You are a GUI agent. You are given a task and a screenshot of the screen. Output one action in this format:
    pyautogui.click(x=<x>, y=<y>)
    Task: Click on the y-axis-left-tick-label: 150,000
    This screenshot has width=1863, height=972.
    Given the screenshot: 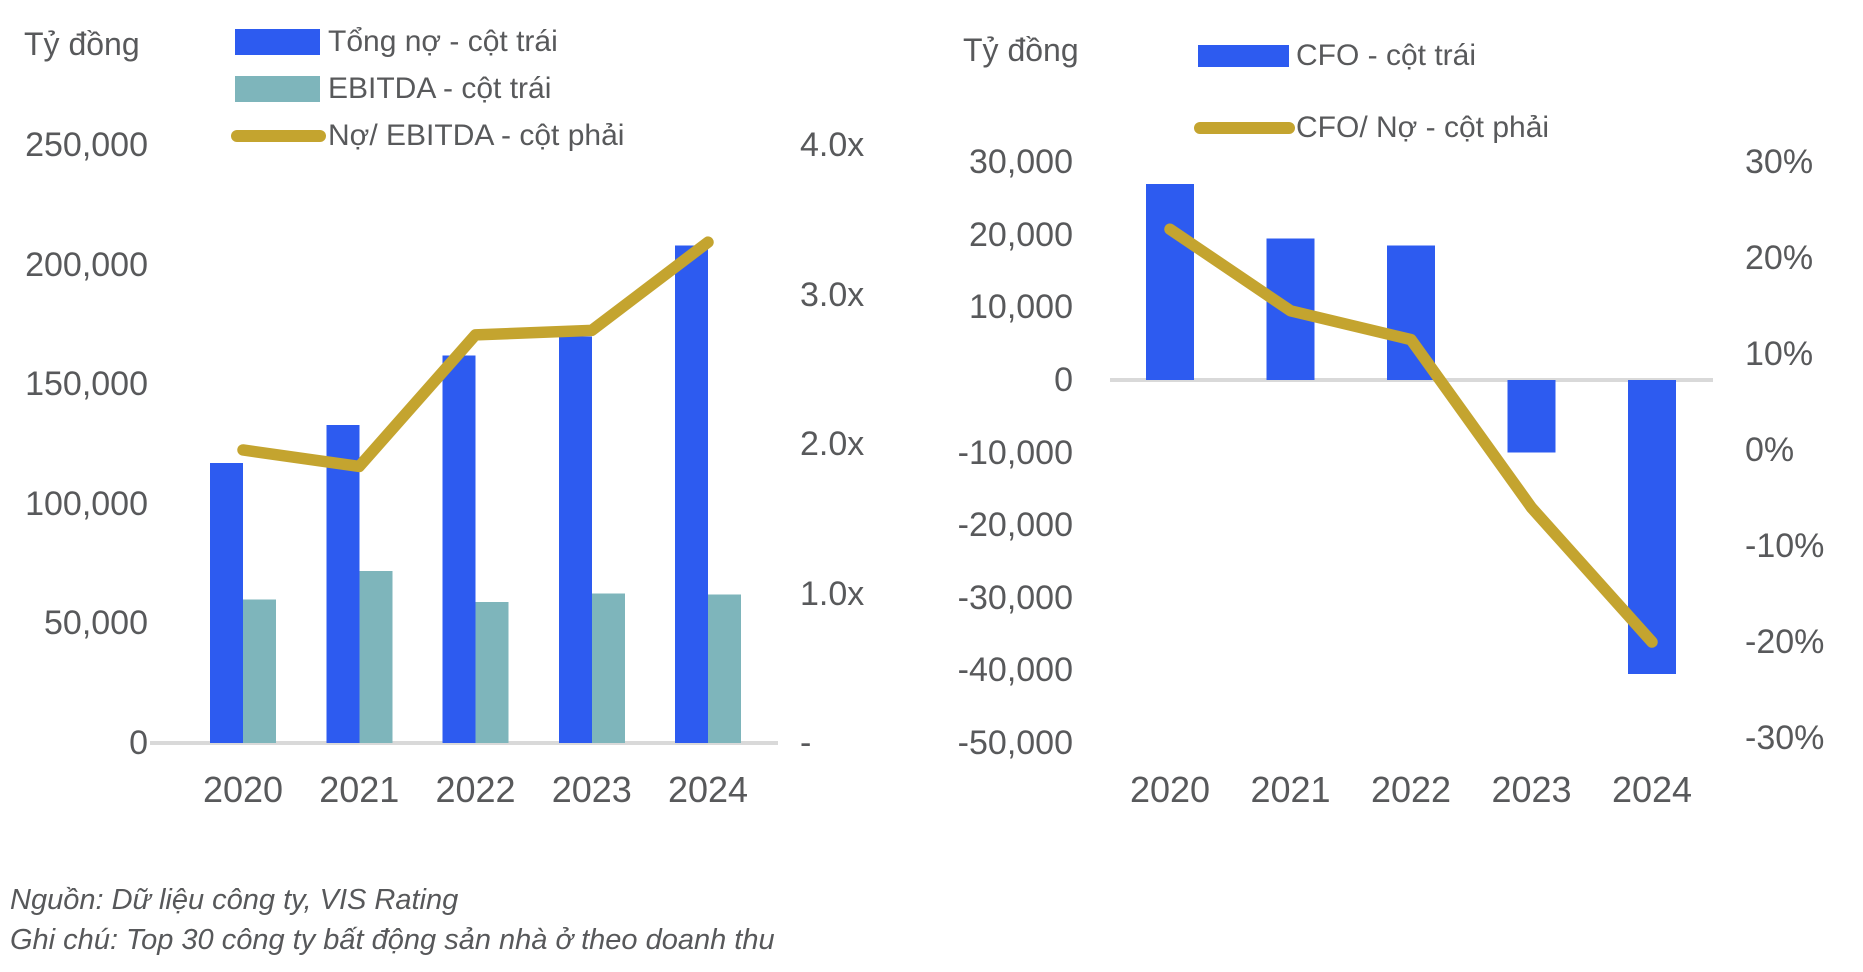 What is the action you would take?
    pyautogui.click(x=86, y=384)
    